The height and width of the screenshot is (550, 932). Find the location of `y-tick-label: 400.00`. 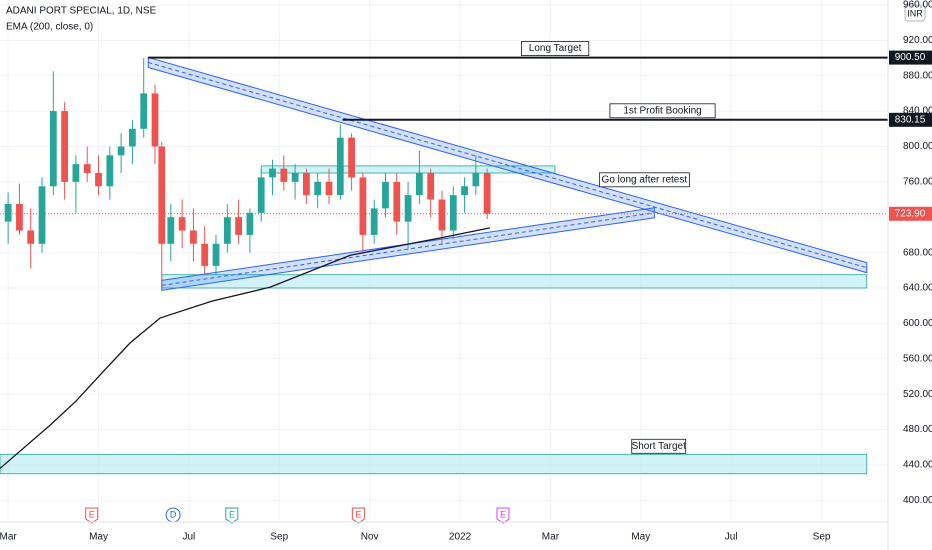

y-tick-label: 400.00 is located at coordinates (917, 500).